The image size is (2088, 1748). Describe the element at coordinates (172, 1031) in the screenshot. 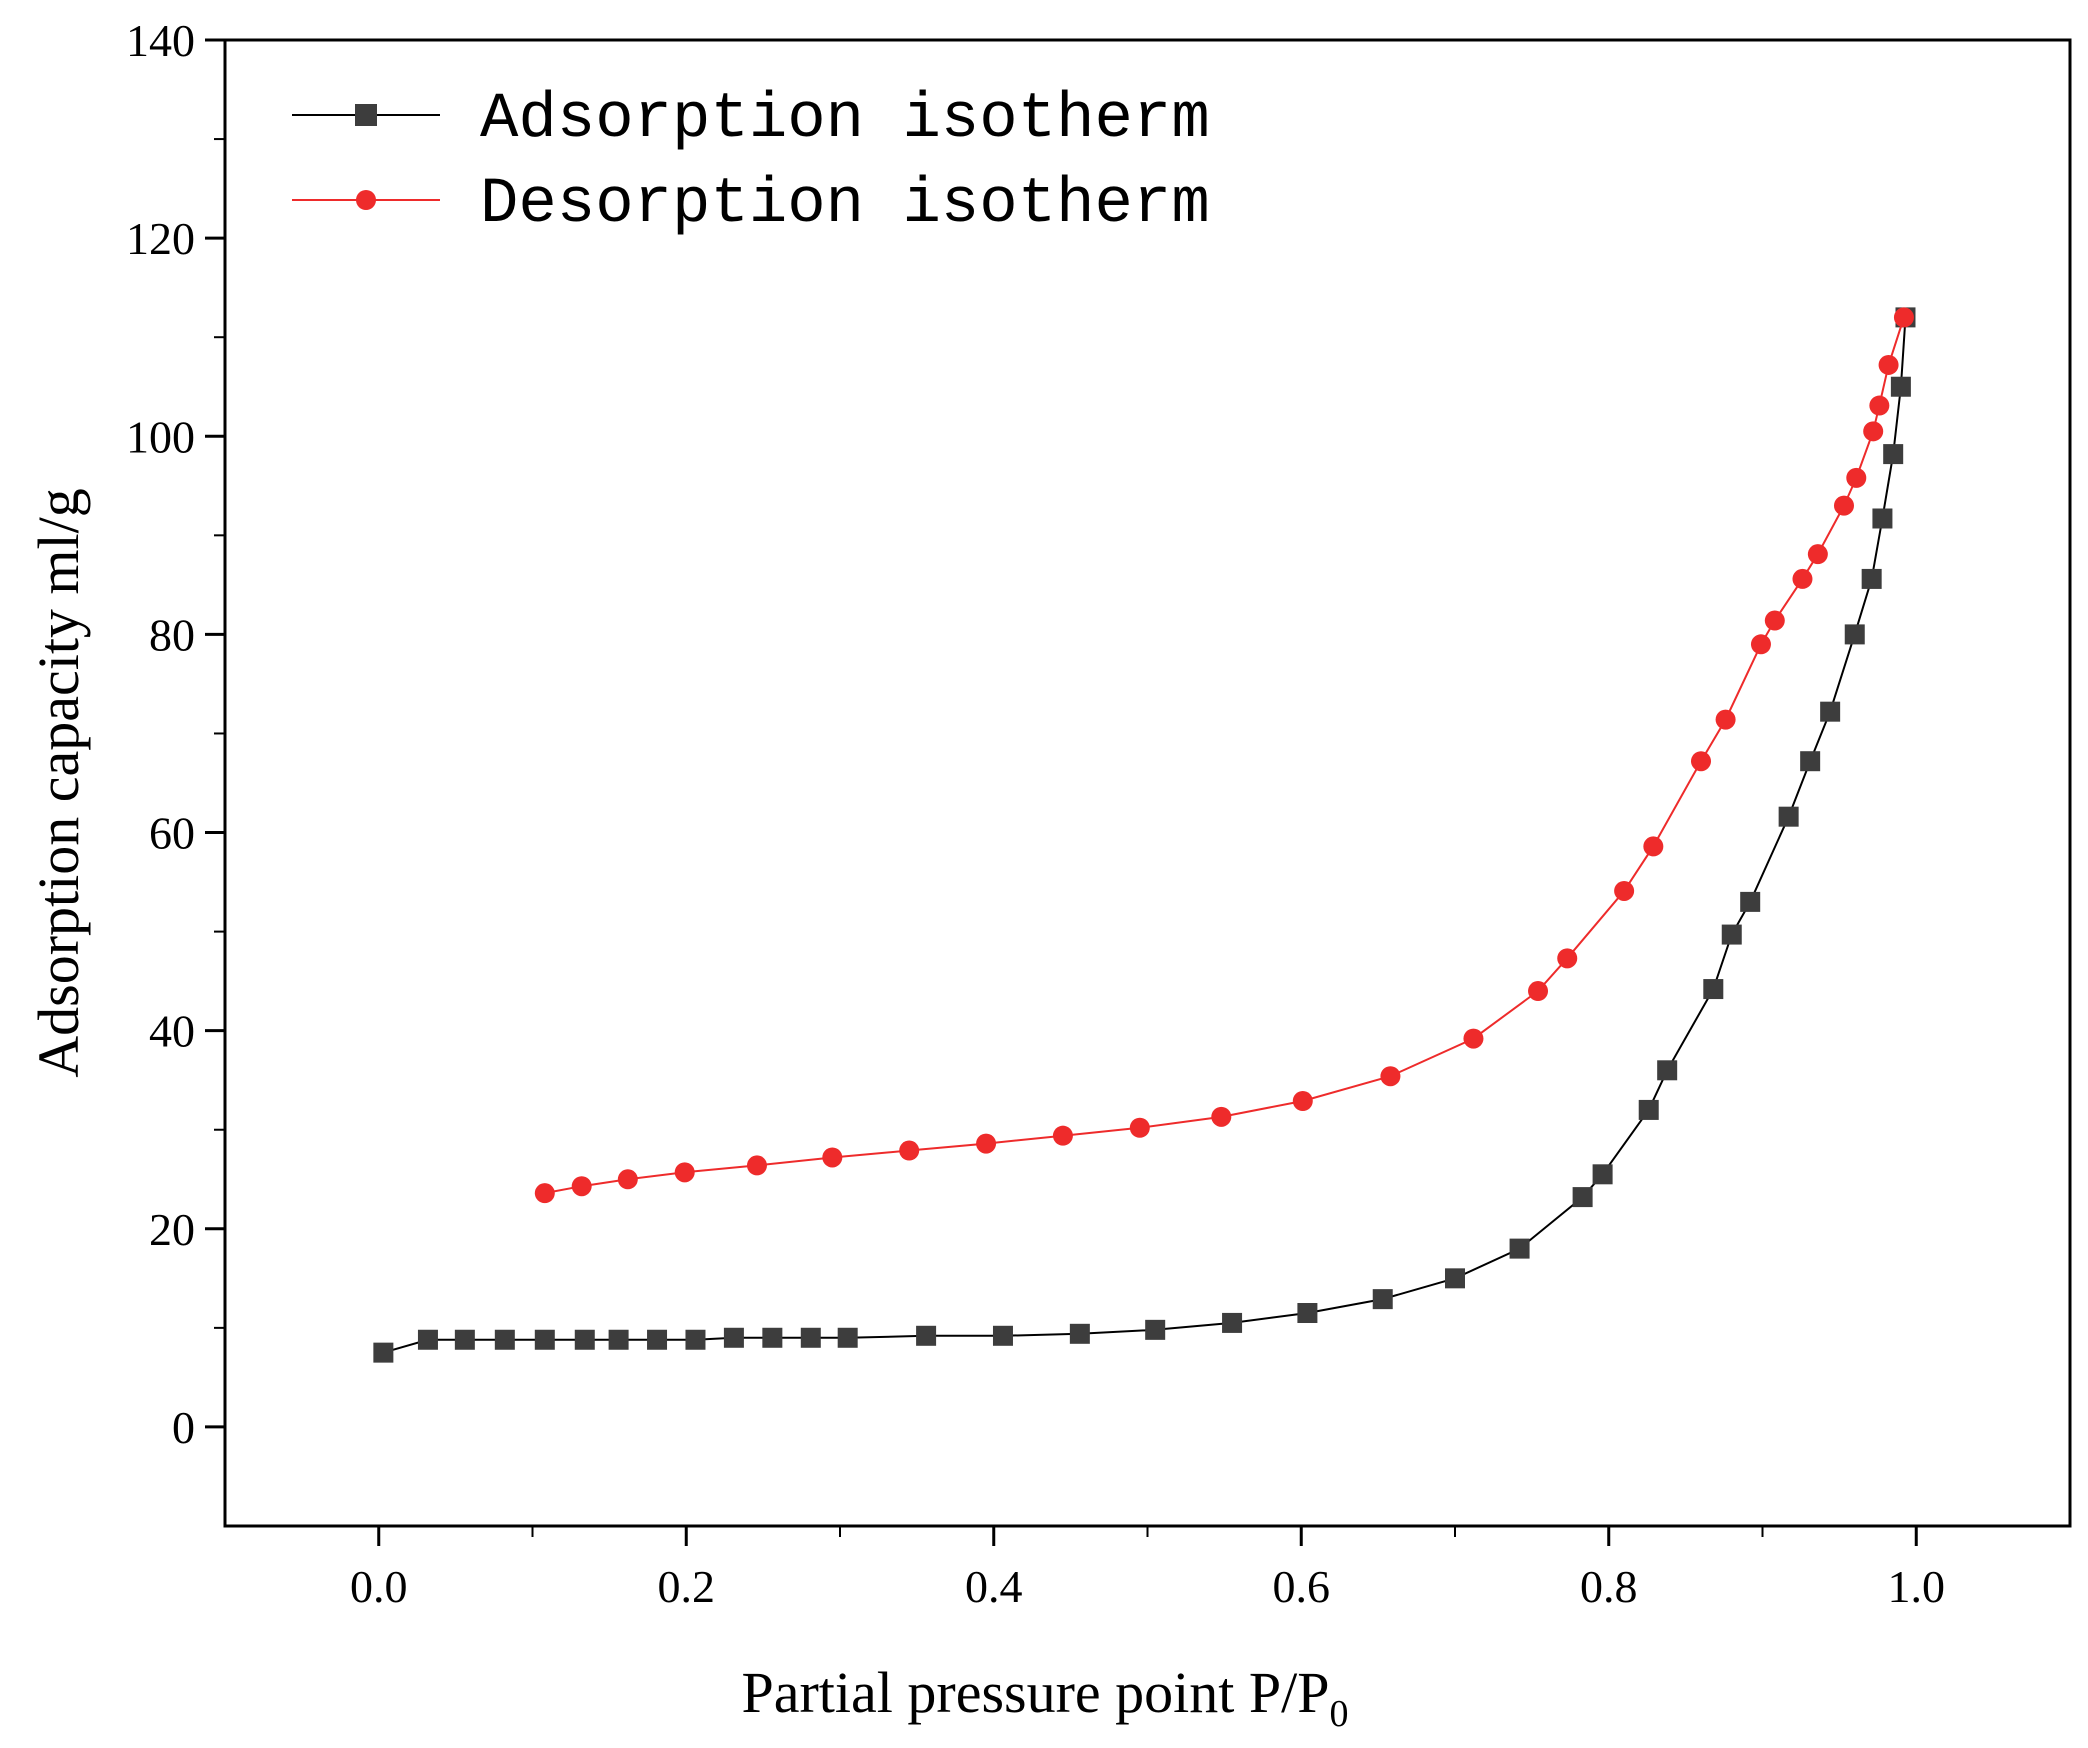

I see `y-tick-label: 40` at that location.